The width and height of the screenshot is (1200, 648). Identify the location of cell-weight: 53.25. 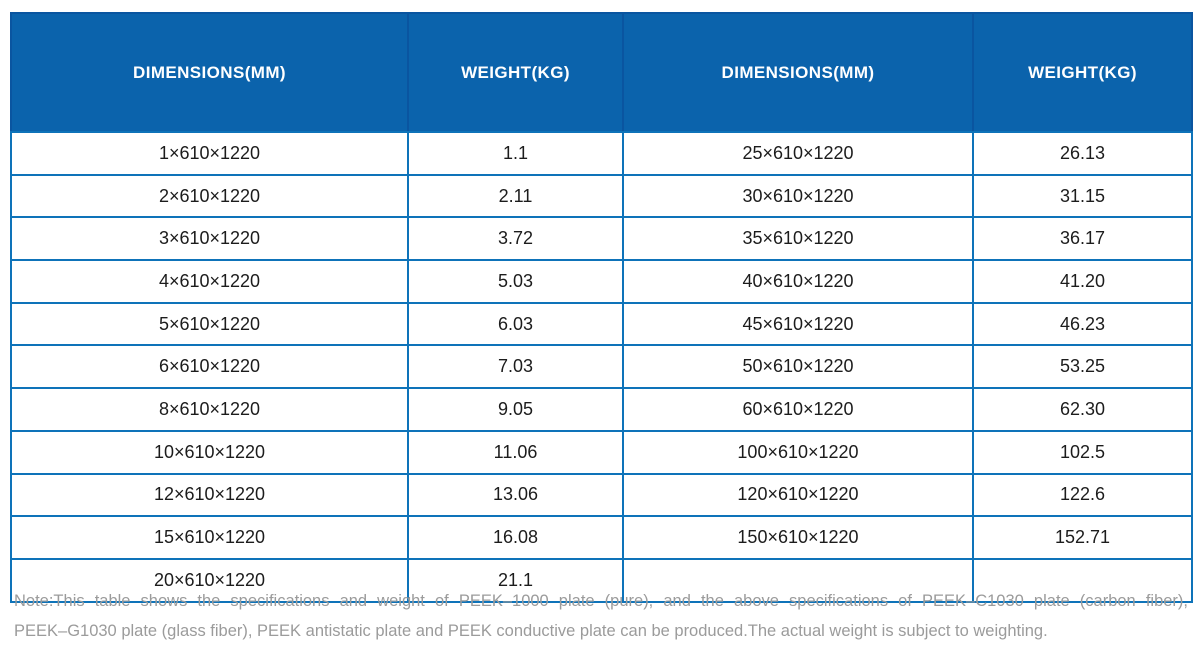
(1082, 367).